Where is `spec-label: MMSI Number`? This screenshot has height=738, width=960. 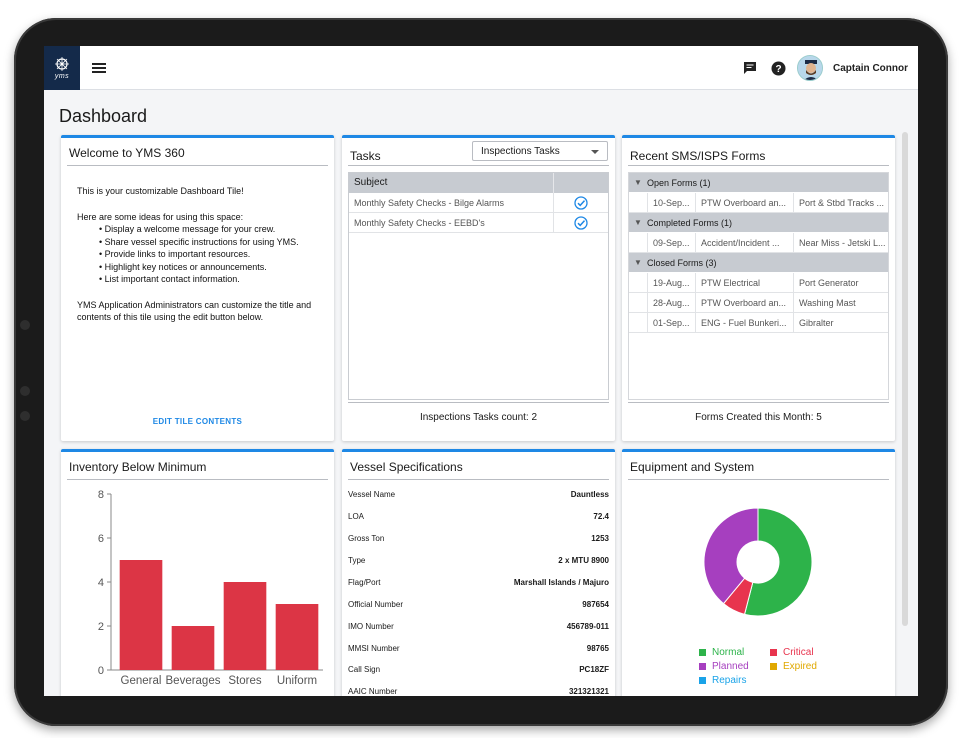
spec-label: MMSI Number is located at coordinates (374, 648).